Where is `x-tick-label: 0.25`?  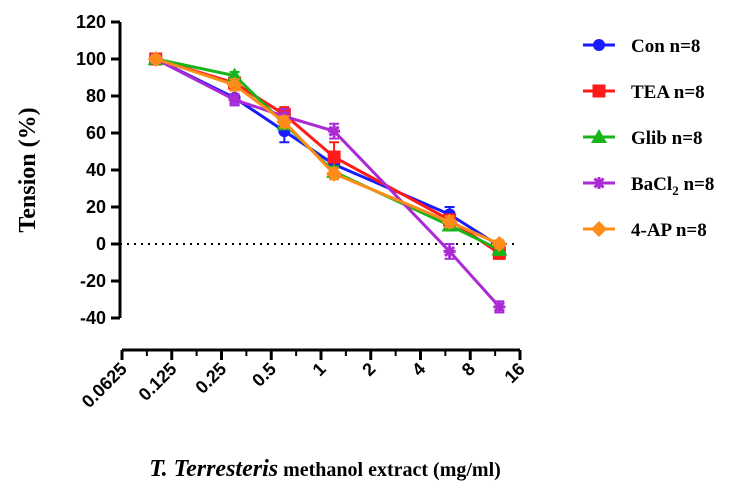 x-tick-label: 0.25 is located at coordinates (210, 378).